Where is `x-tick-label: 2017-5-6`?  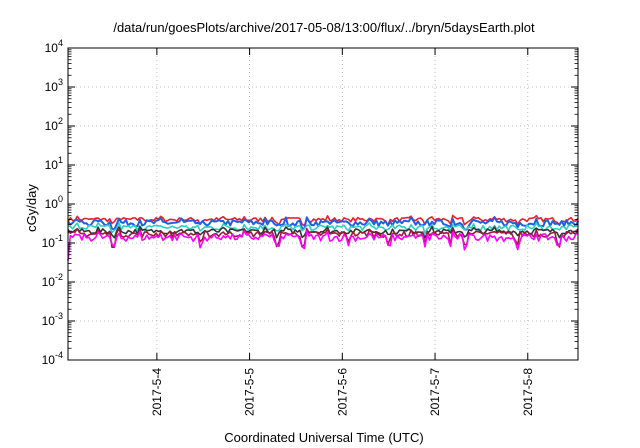 x-tick-label: 2017-5-6 is located at coordinates (342, 392).